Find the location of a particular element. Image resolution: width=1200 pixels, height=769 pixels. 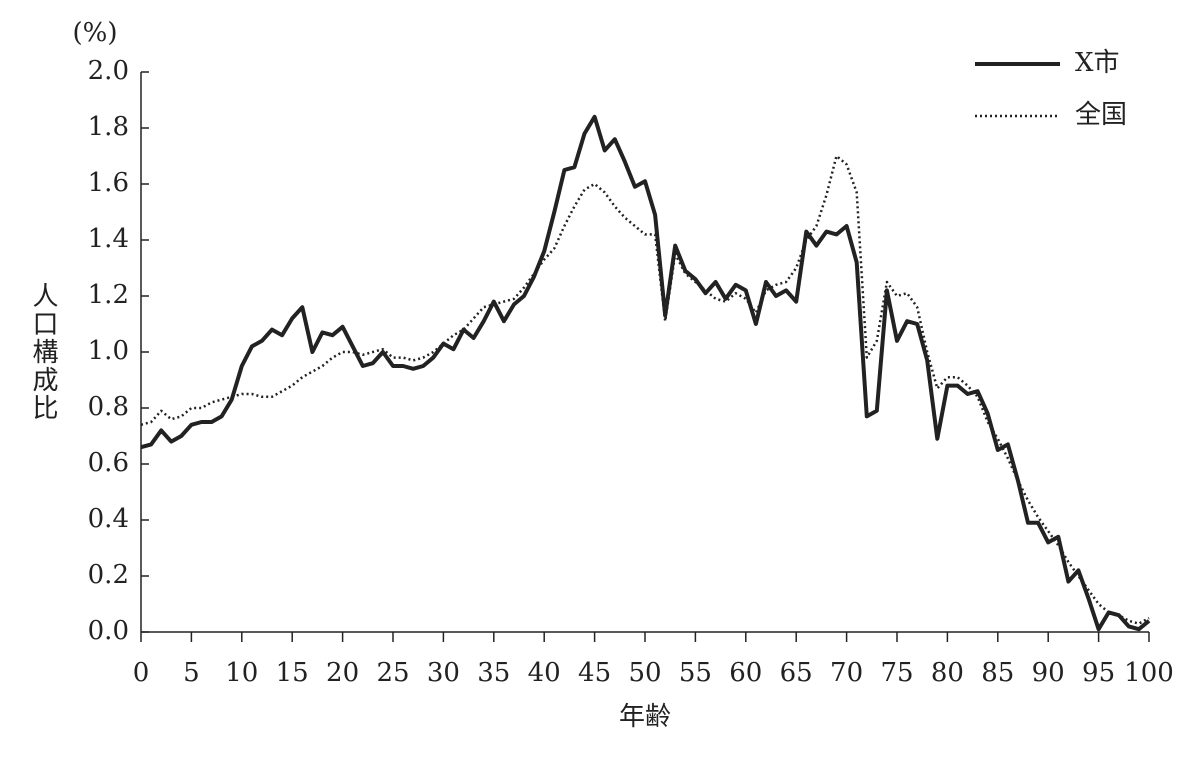

x-tick-label: 100 is located at coordinates (1149, 673).